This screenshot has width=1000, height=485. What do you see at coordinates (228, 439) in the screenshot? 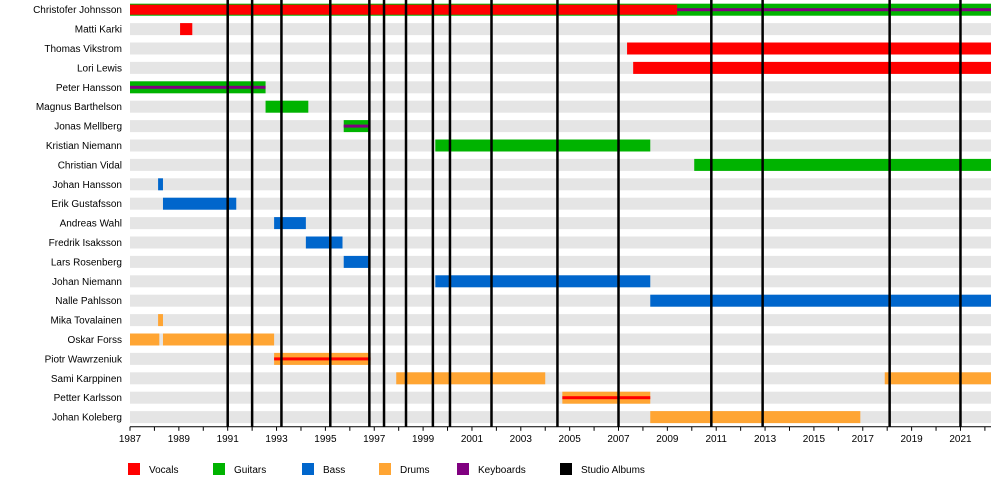
I see `x-tick-label: 1991` at bounding box center [228, 439].